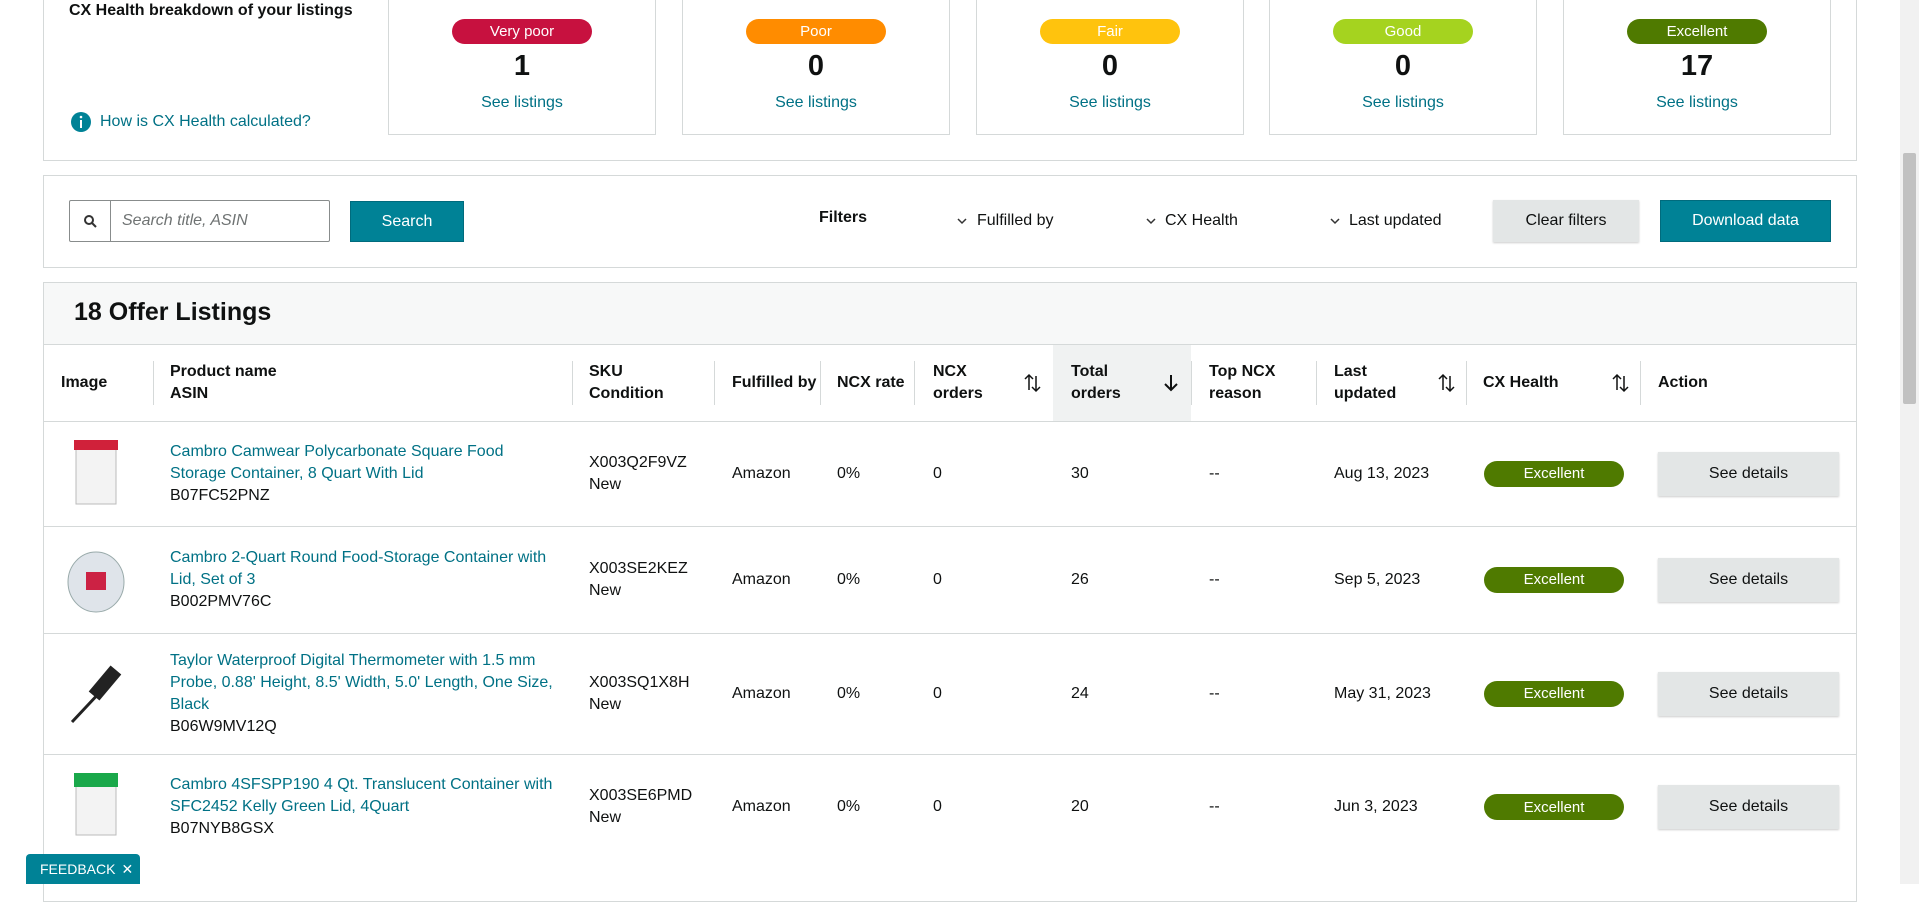 The height and width of the screenshot is (902, 1919). I want to click on column-header: Product name, so click(223, 371).